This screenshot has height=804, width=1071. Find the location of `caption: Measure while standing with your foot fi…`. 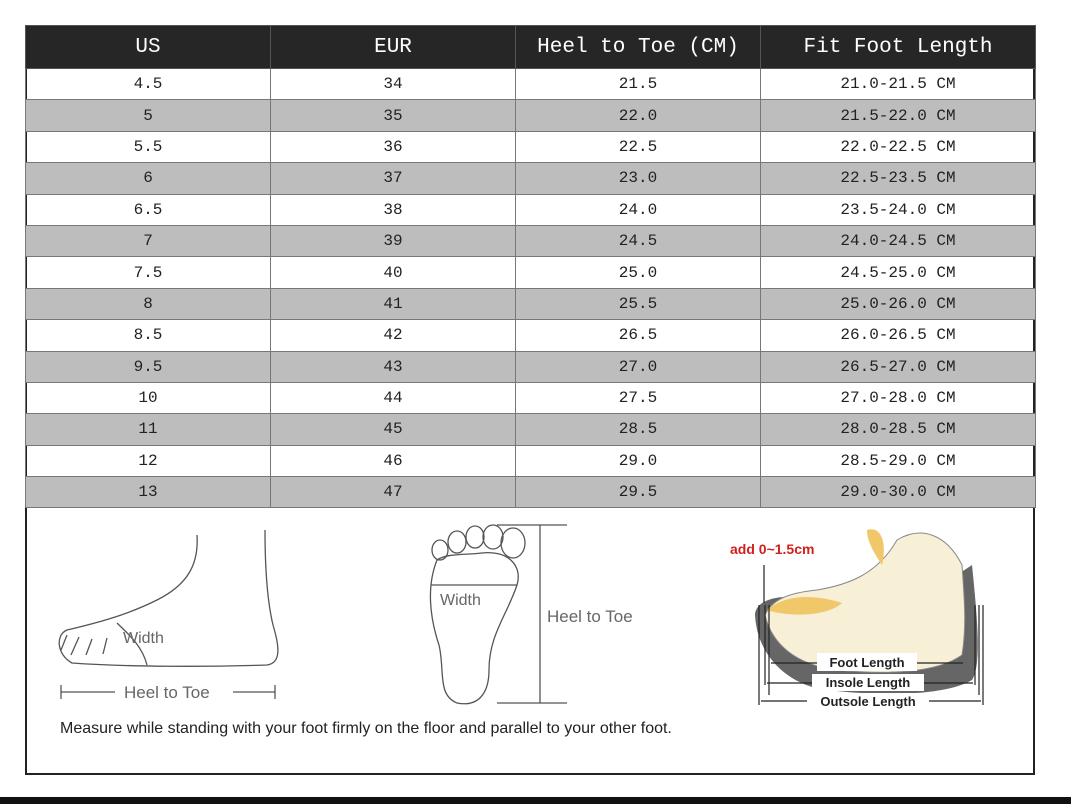

caption: Measure while standing with your foot fi… is located at coordinates (366, 728).